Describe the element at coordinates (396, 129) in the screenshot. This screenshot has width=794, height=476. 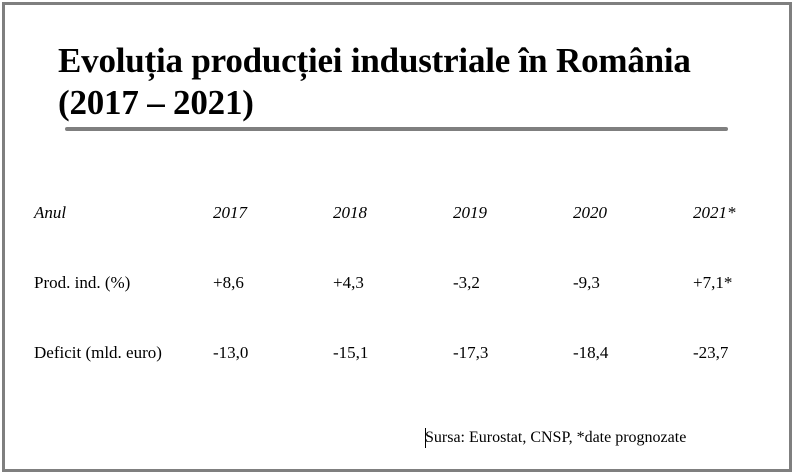
I see `title-divider` at that location.